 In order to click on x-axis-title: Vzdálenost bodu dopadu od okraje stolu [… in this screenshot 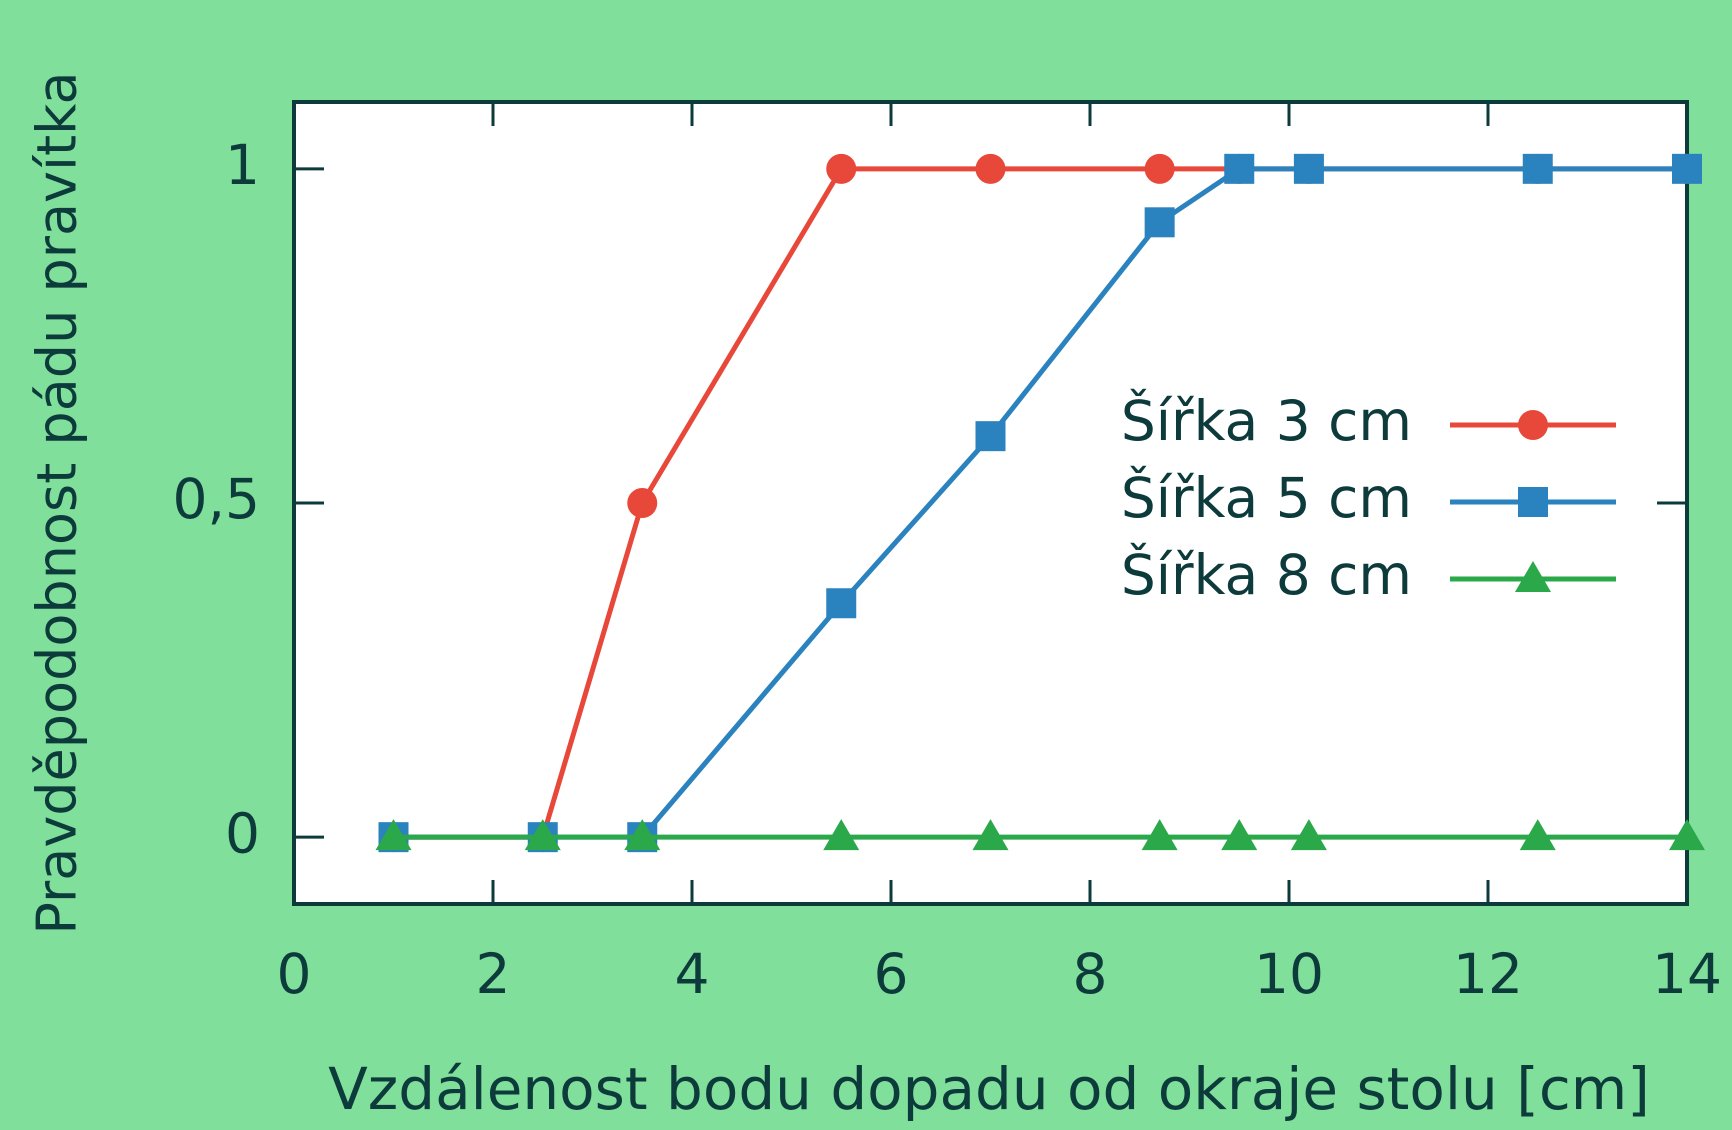, I will do `click(989, 1089)`.